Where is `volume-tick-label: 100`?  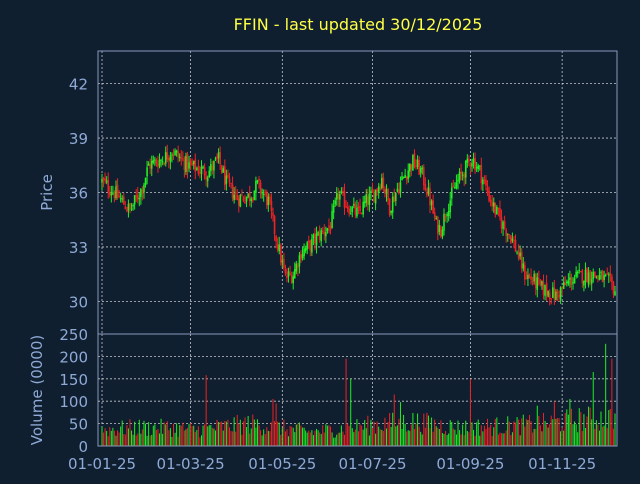 volume-tick-label: 100 is located at coordinates (73, 402).